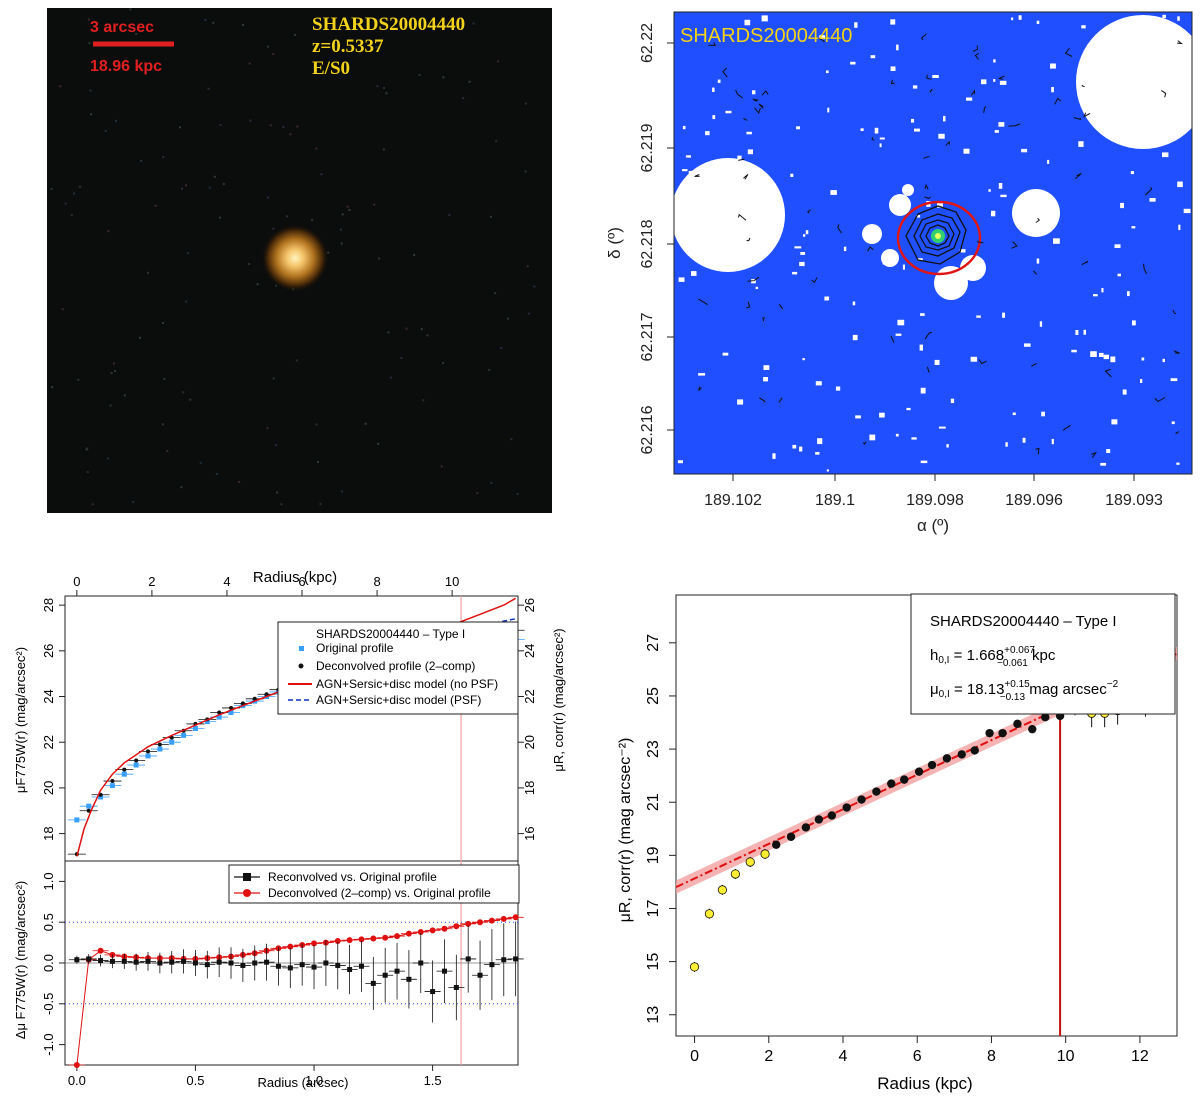 This screenshot has height=1107, width=1200. What do you see at coordinates (48, 1044) in the screenshot?
I see `residual-tick-label: -1.0` at bounding box center [48, 1044].